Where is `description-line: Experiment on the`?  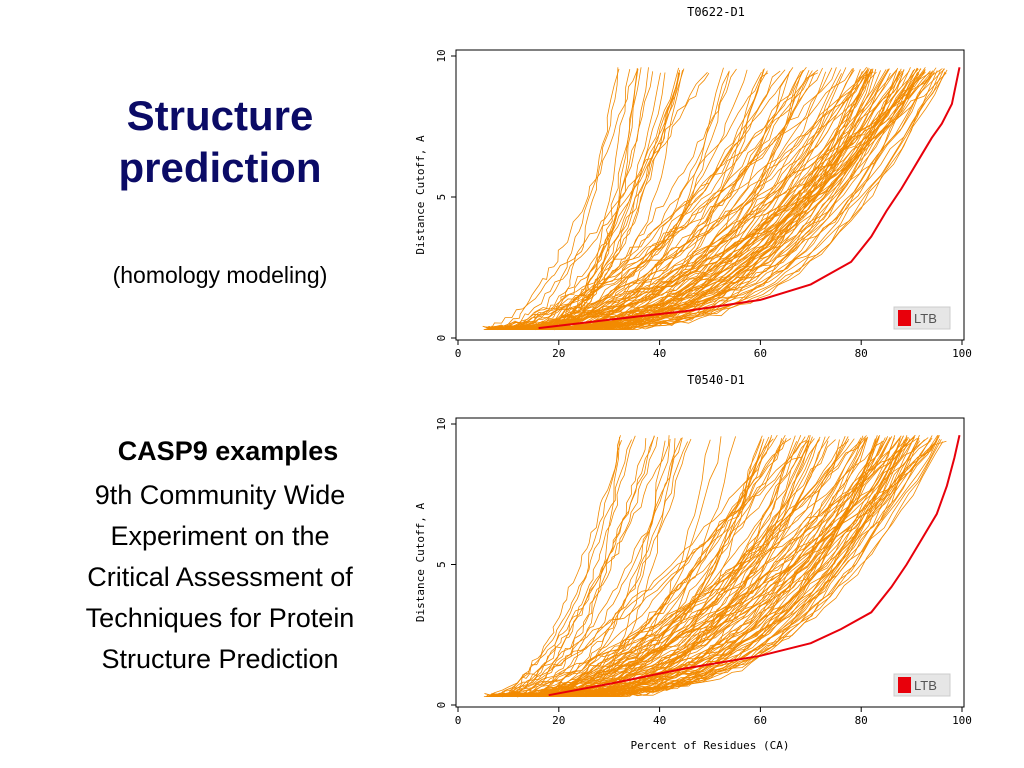
description-line: Experiment on the is located at coordinates (220, 536).